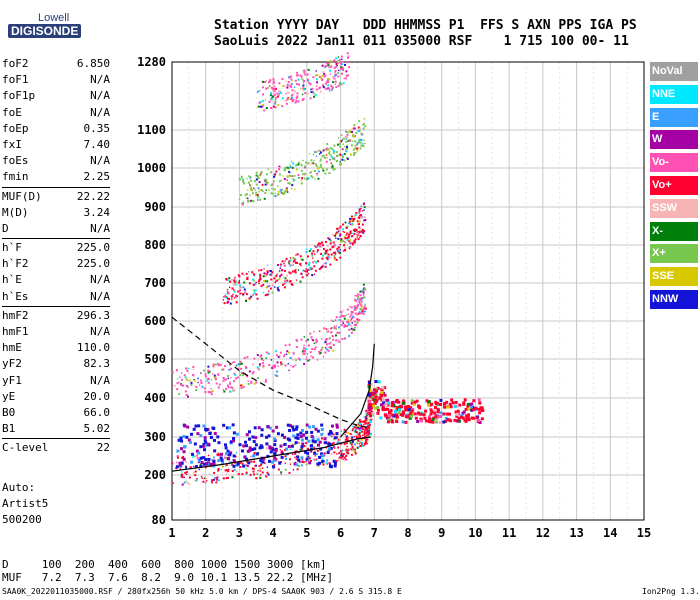 The image size is (700, 600). Describe the element at coordinates (5, 228) in the screenshot. I see `param-label: D` at that location.